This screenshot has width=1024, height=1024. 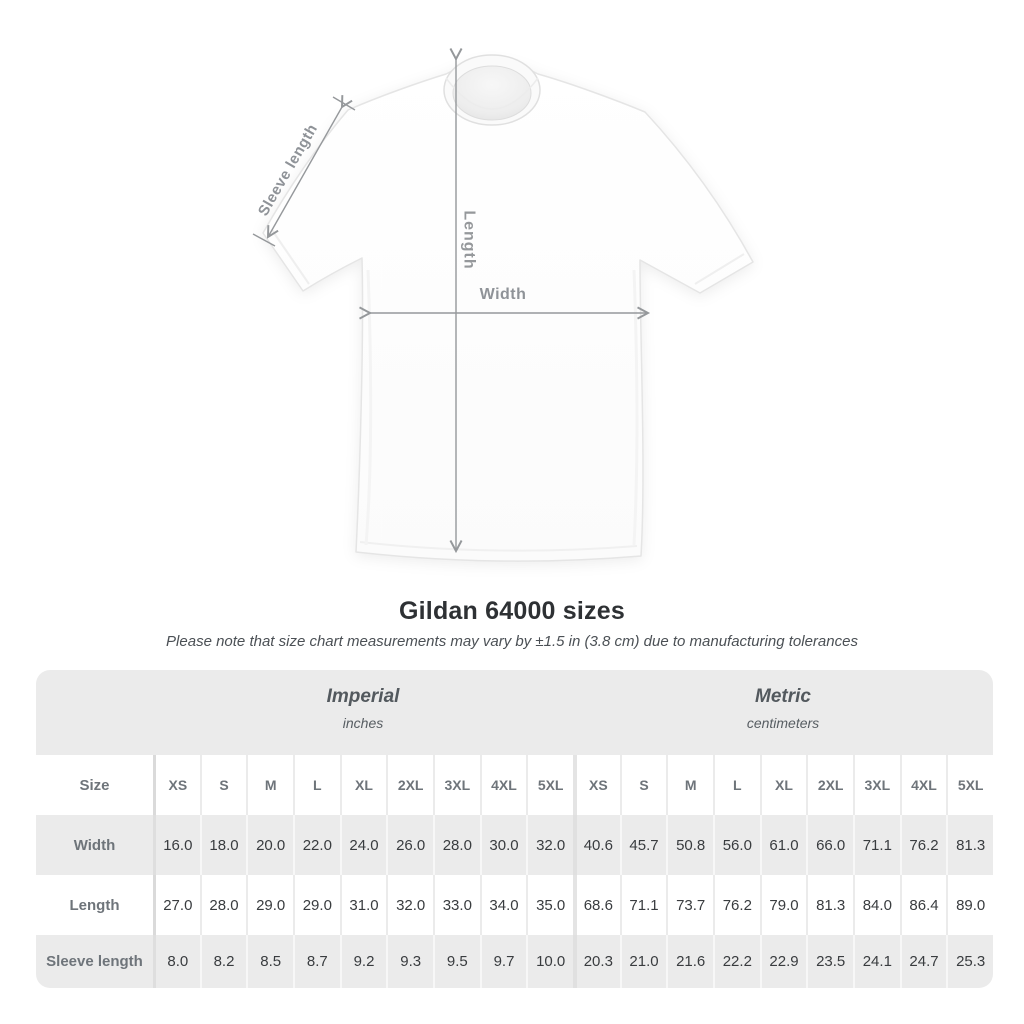 I want to click on metric-section-header: Metric centimeters, so click(x=783, y=712).